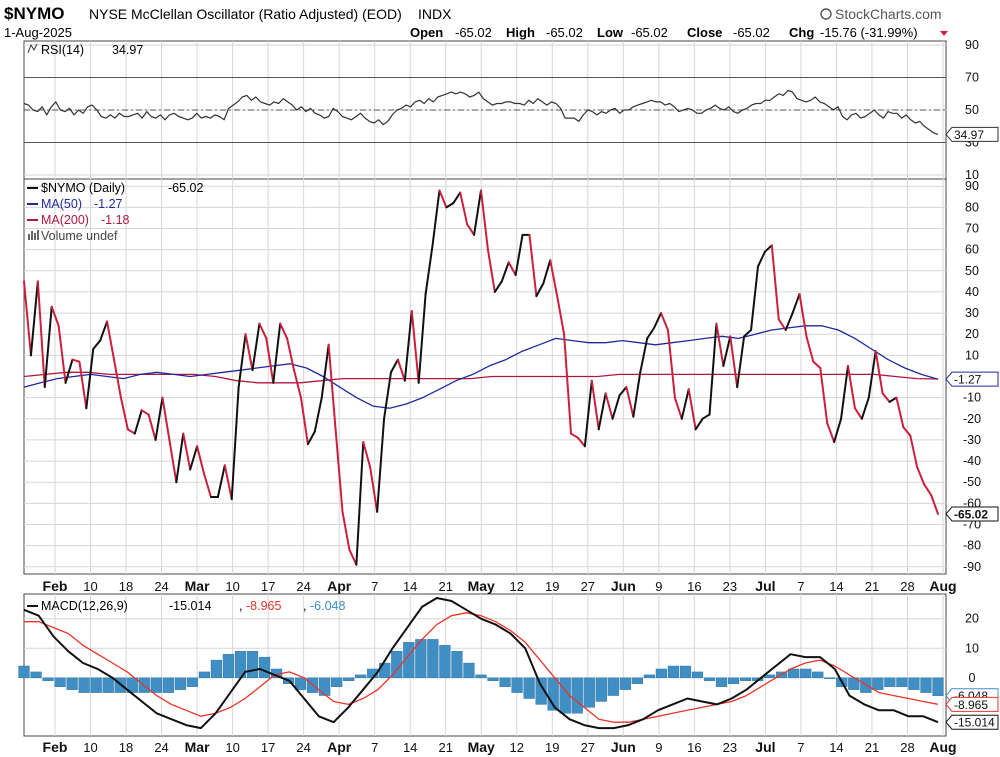  What do you see at coordinates (481, 112) in the screenshot?
I see `rsi-line` at bounding box center [481, 112].